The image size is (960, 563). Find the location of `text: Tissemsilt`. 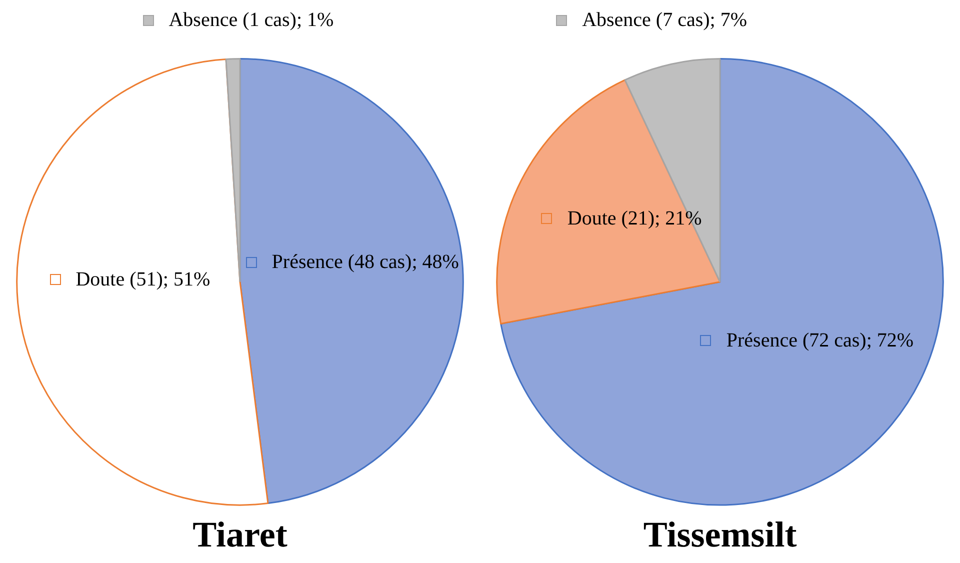

text: Tissemsilt is located at coordinates (720, 534).